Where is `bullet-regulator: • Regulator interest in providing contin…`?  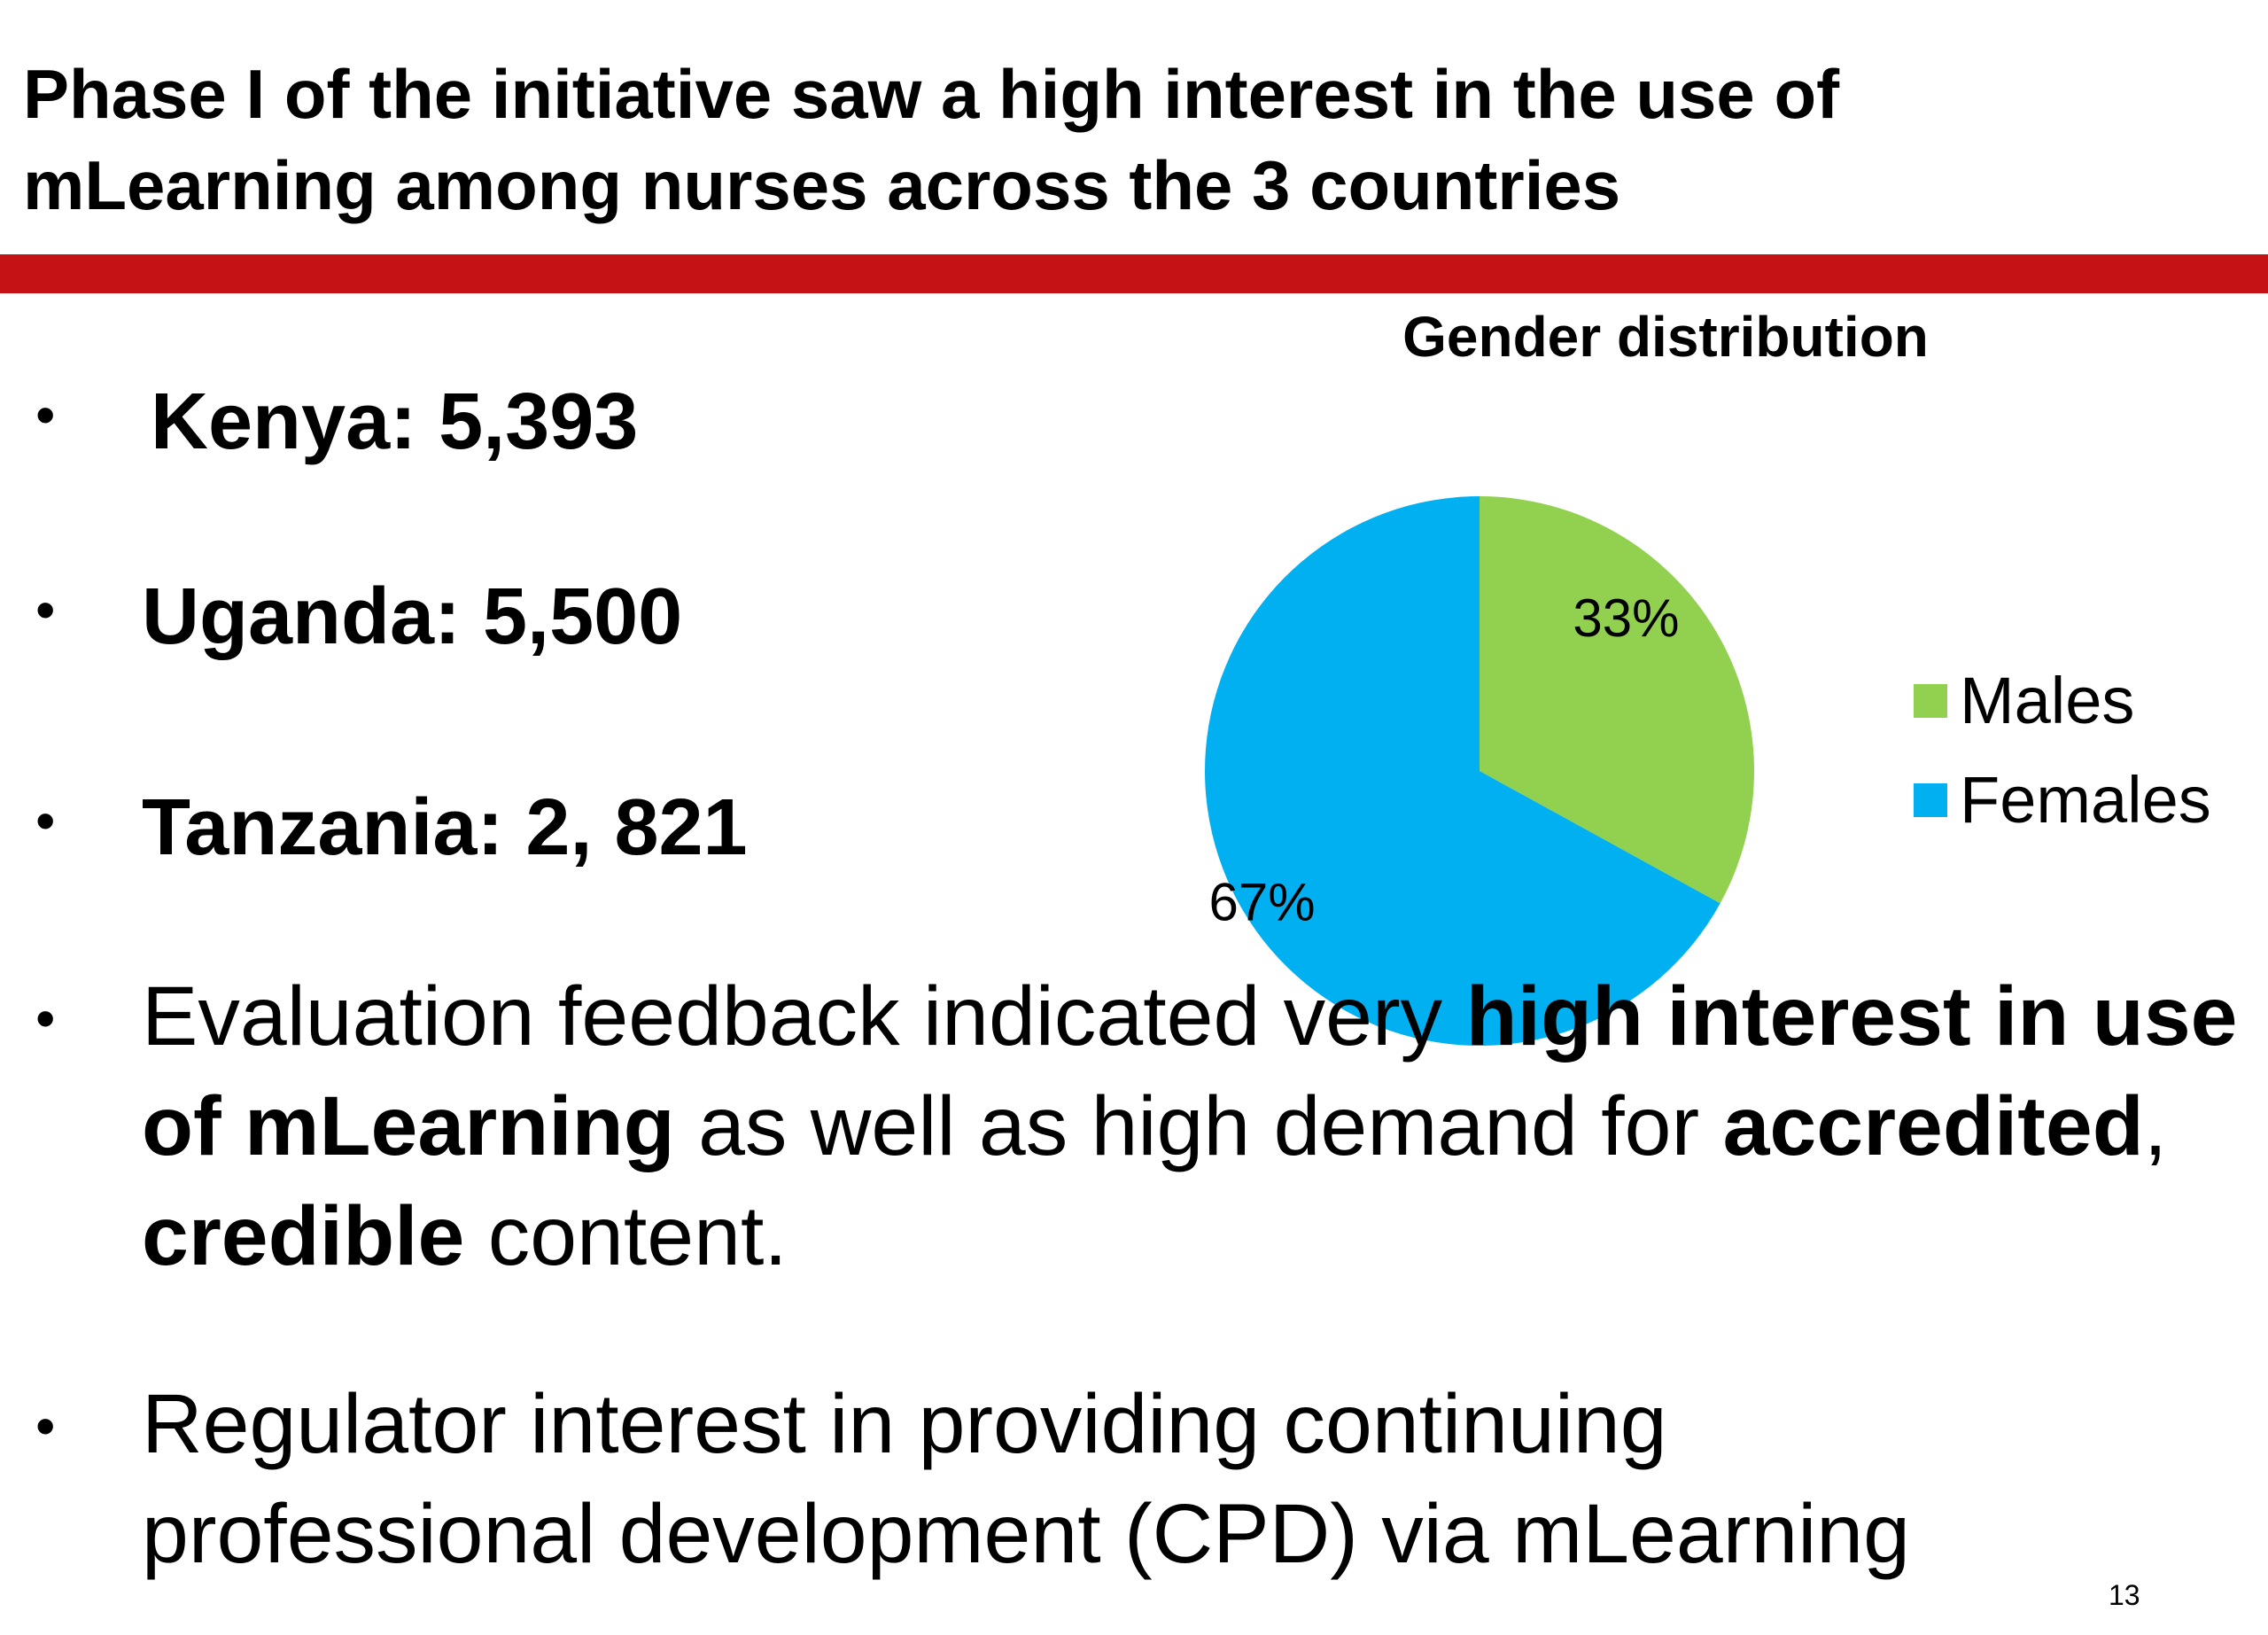 bullet-regulator: • Regulator interest in providing contin… is located at coordinates (1085, 1479).